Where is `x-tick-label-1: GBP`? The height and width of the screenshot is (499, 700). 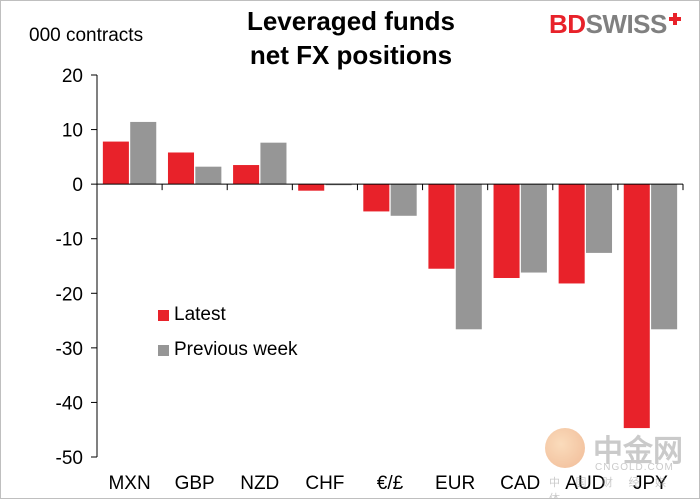
x-tick-label-1: GBP is located at coordinates (195, 483).